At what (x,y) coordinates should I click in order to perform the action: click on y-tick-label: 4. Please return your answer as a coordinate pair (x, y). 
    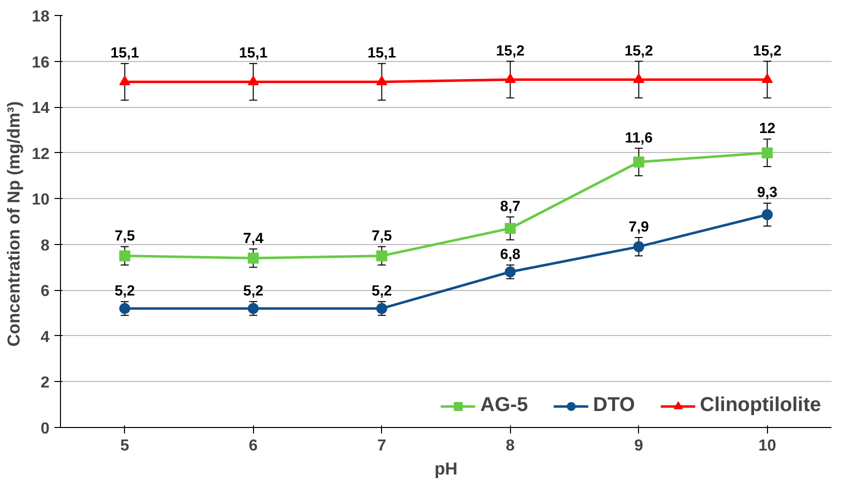
    Looking at the image, I should click on (45, 337).